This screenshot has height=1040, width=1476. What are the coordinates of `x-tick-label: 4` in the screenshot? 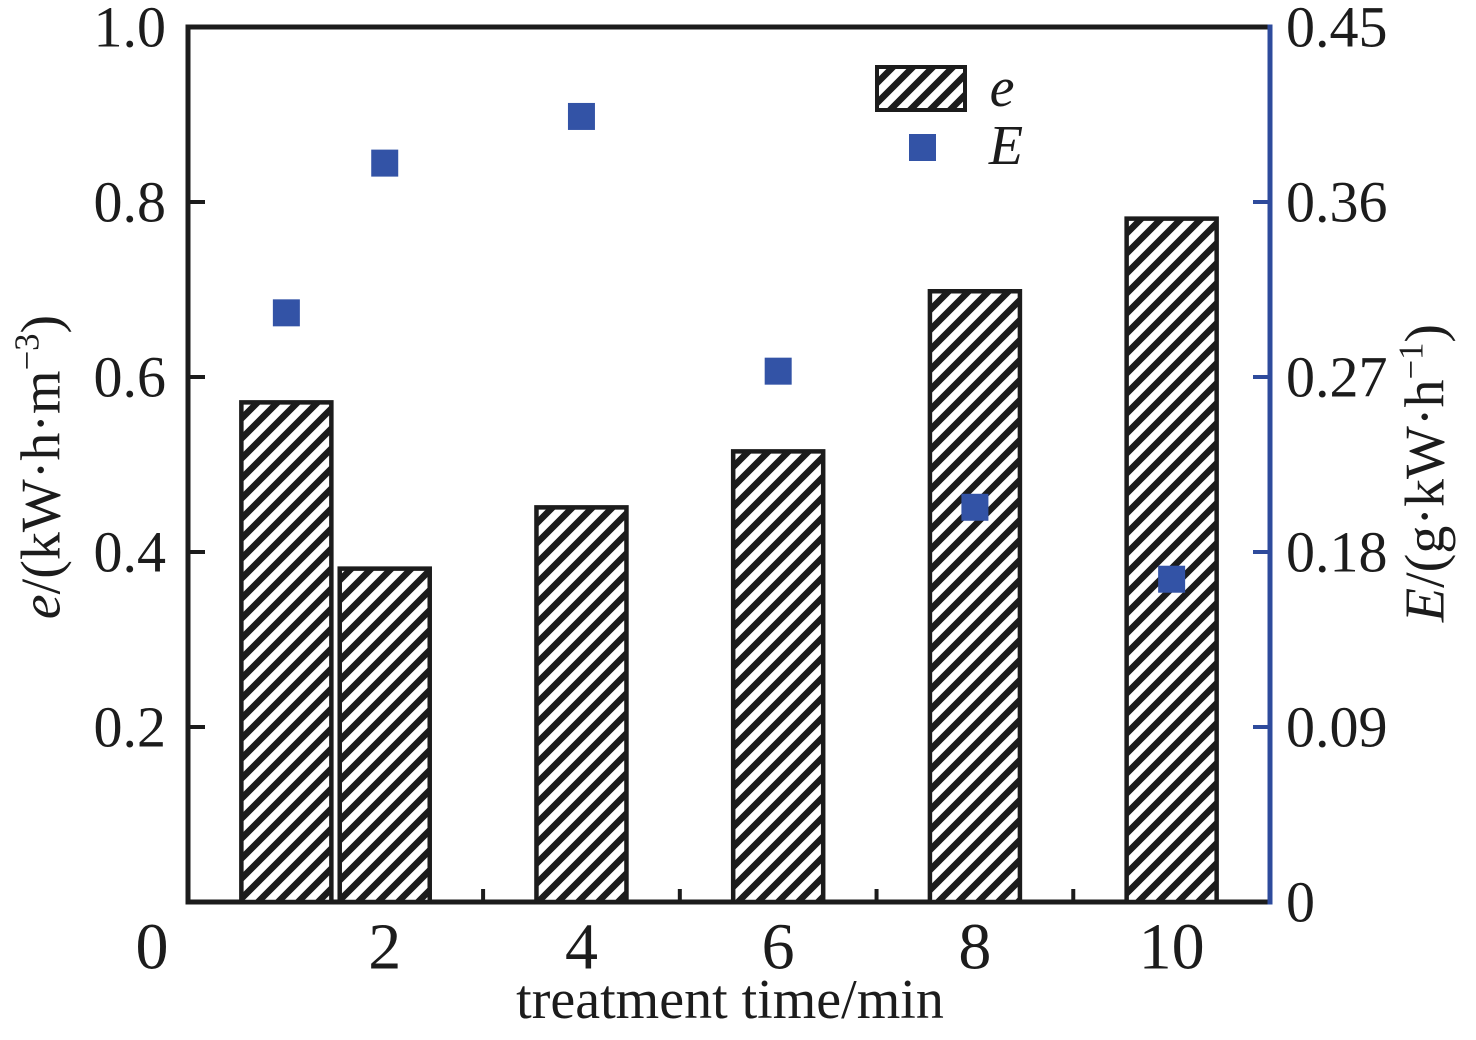 It's located at (581, 947).